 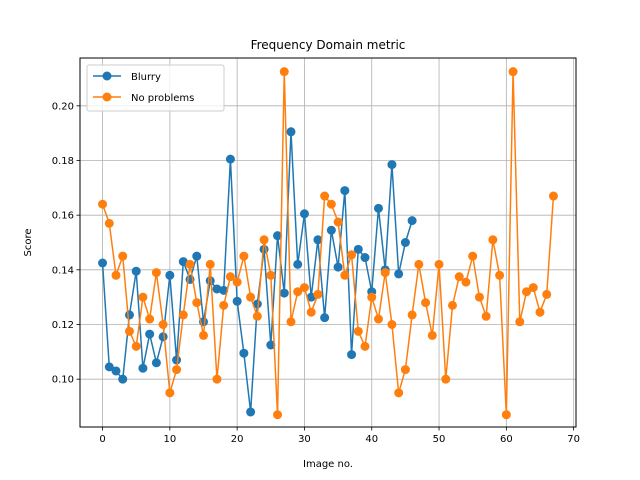 I want to click on y-tick-label: 0.12, so click(x=63, y=325).